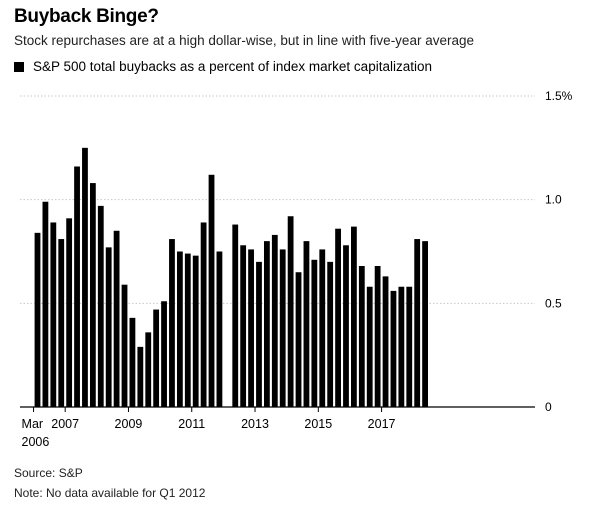  Describe the element at coordinates (191, 424) in the screenshot. I see `x-tick-label: 2011` at that location.